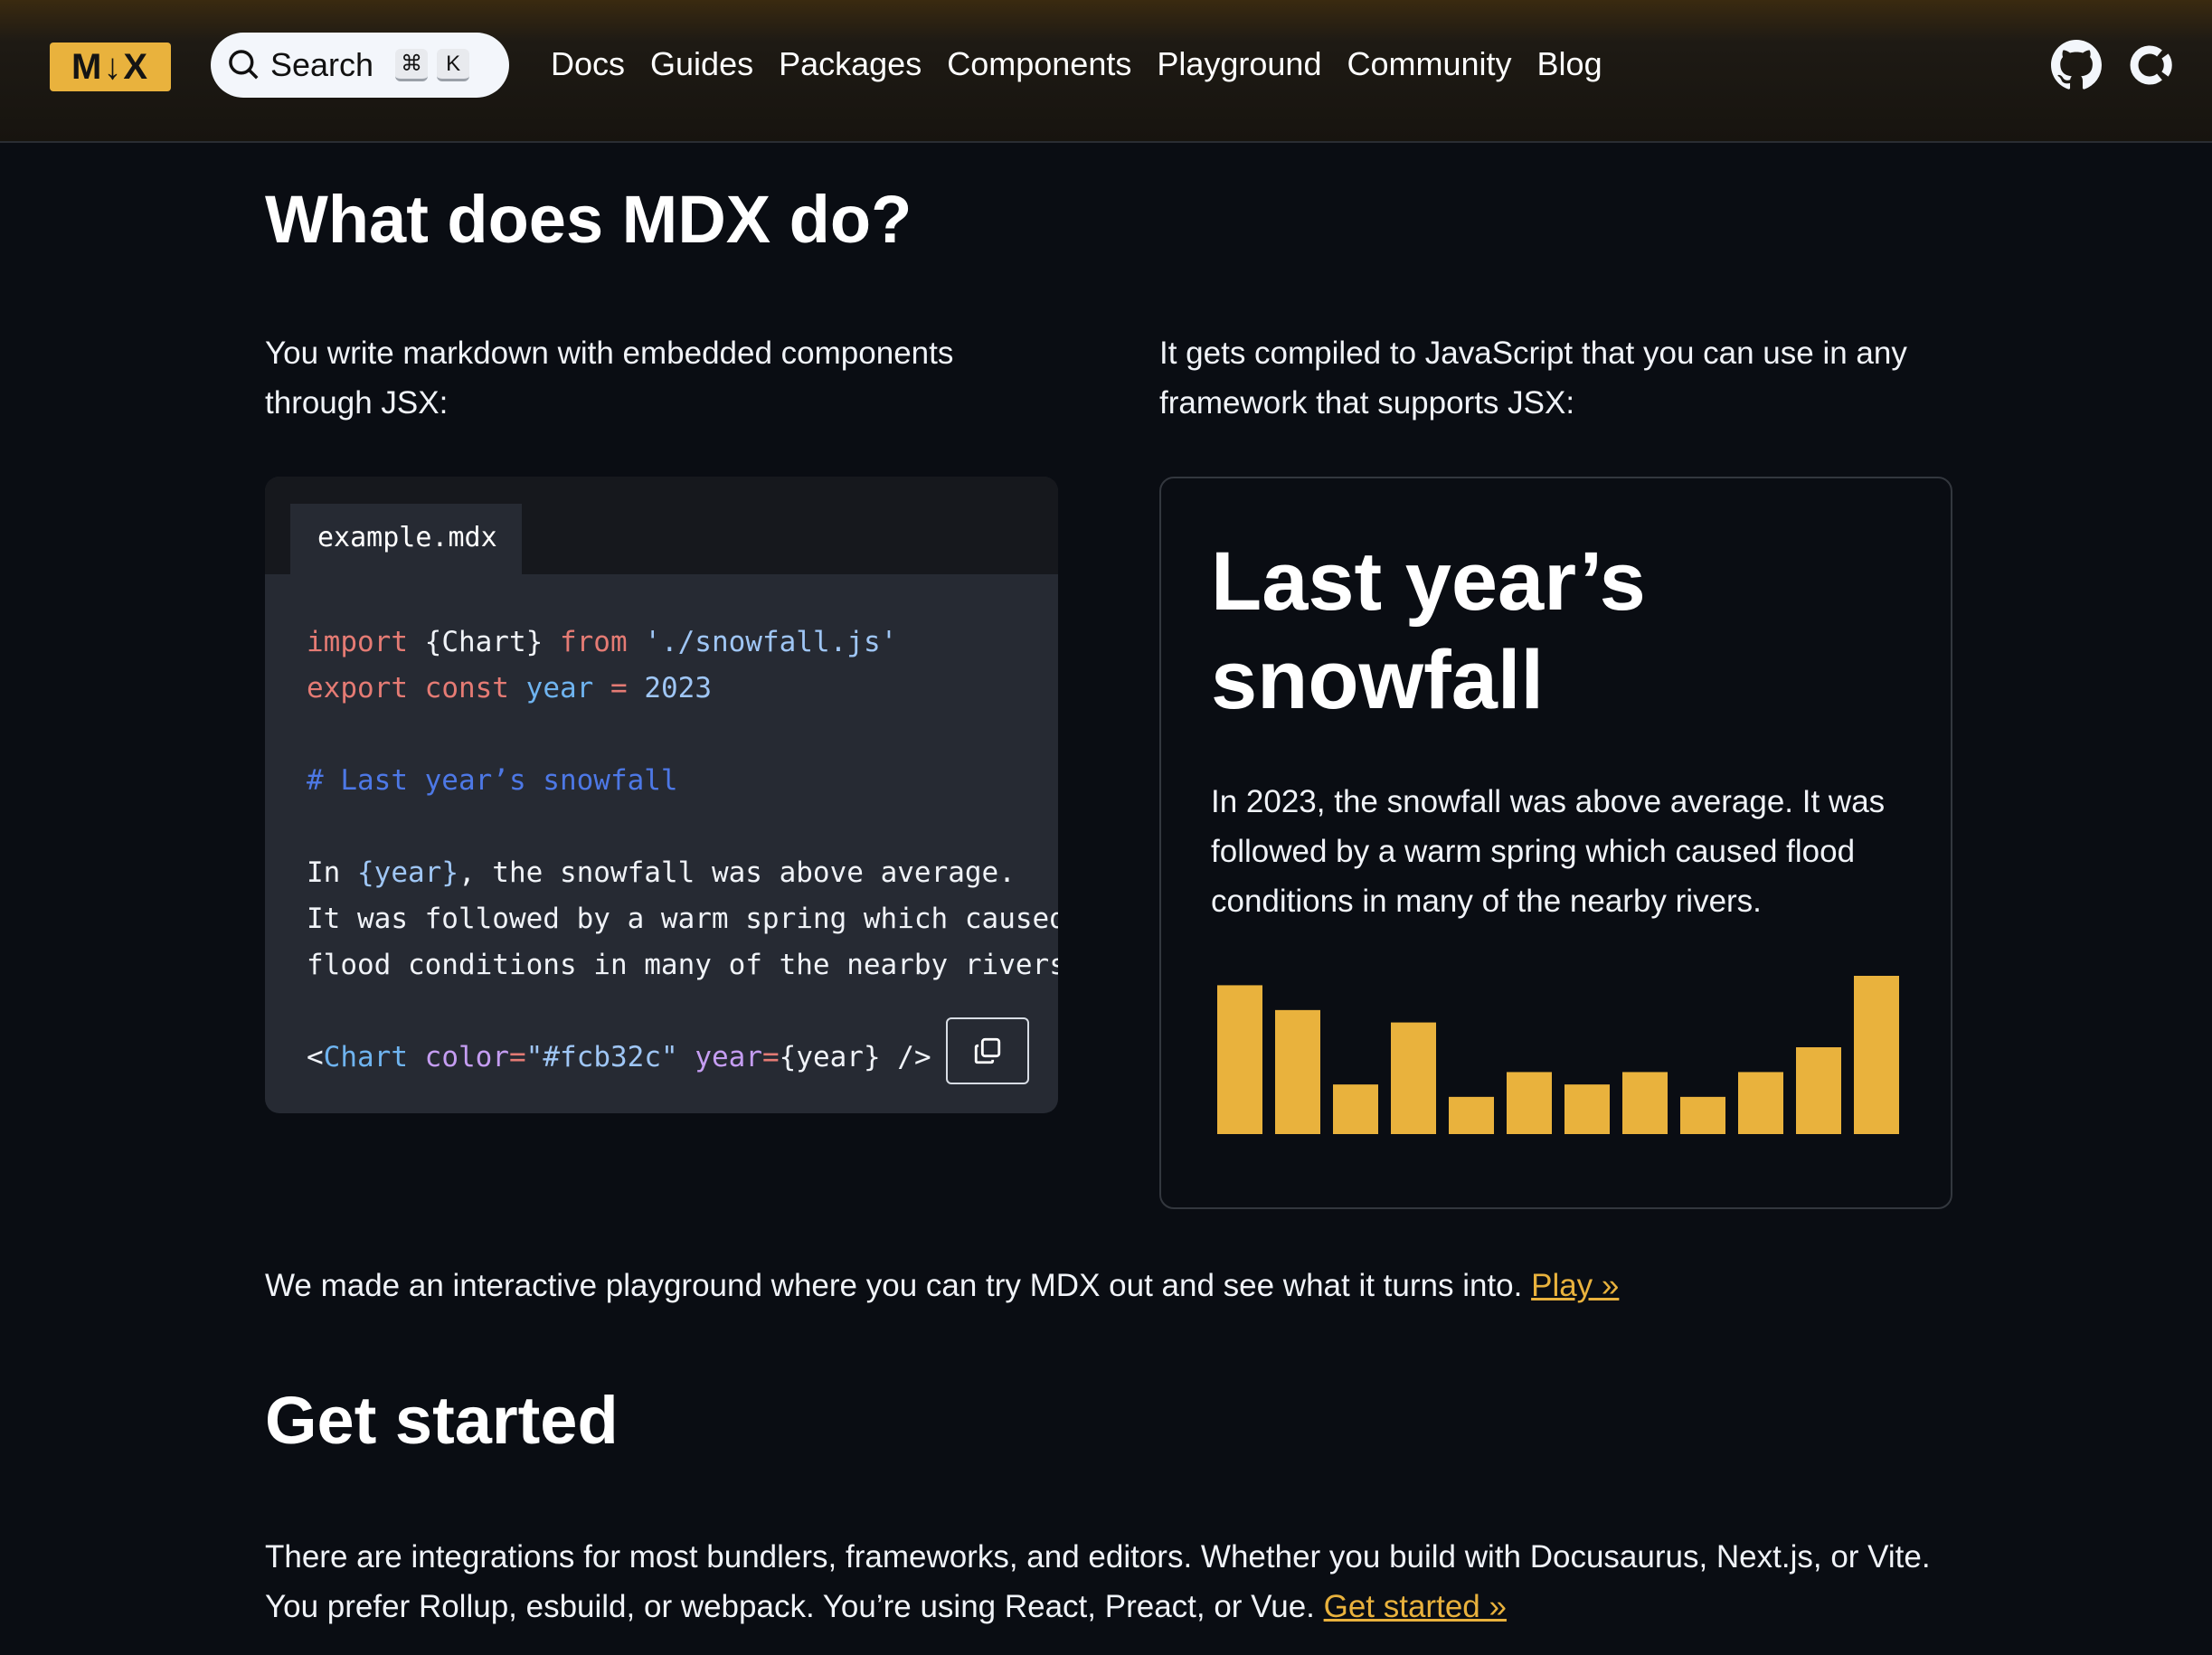 This screenshot has height=1655, width=2212. What do you see at coordinates (678, 688) in the screenshot?
I see `code-token: 2023` at bounding box center [678, 688].